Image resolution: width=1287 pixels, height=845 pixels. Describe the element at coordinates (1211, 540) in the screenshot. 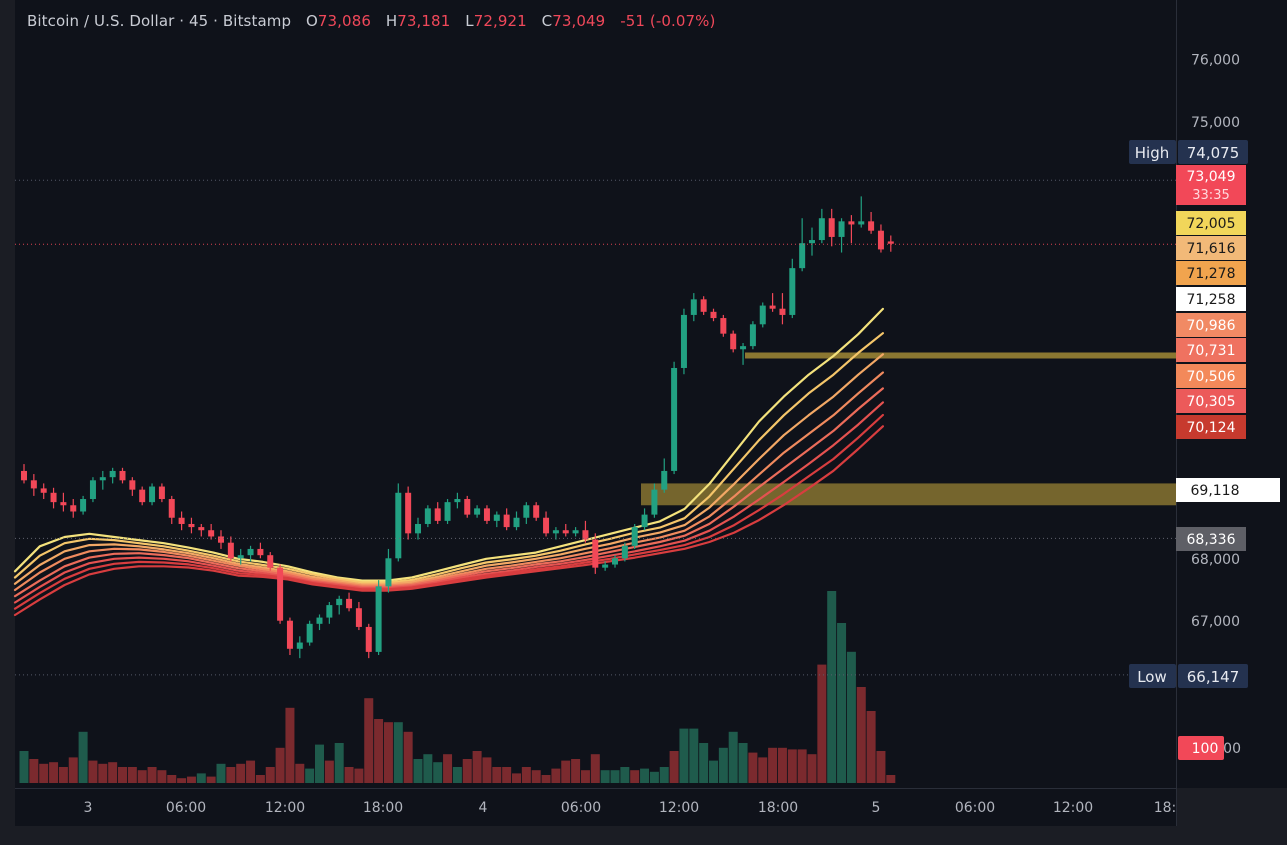

I see `price-label-text: 68,336` at that location.